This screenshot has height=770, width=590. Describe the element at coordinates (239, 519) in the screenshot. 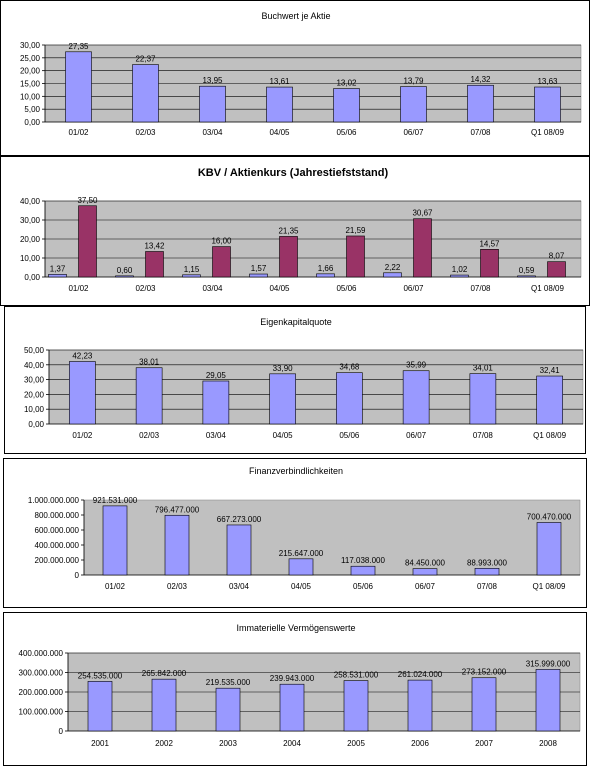

I see `data-label: 667.273.000` at that location.